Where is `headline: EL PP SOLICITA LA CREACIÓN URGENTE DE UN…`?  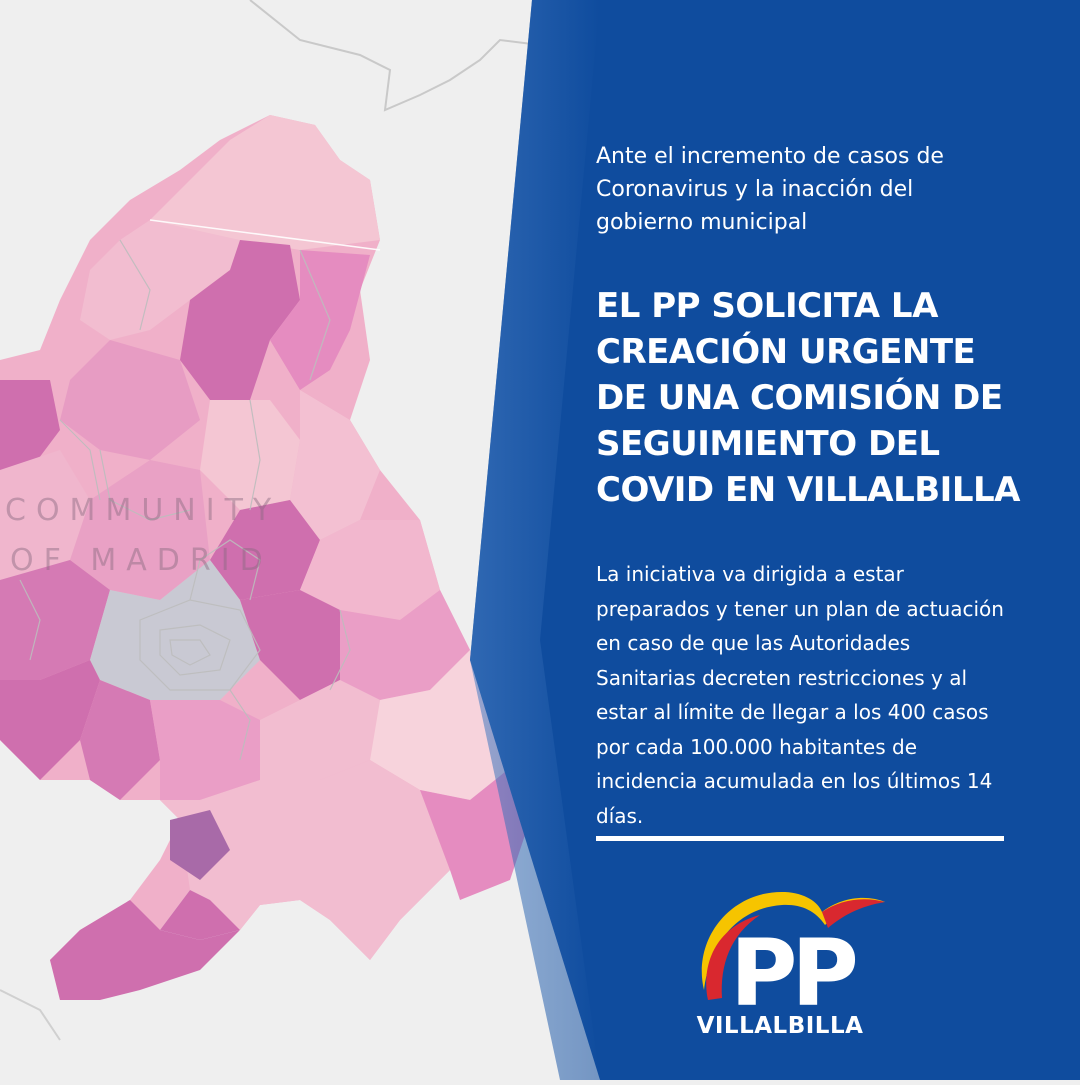 headline: EL PP SOLICITA LA CREACIÓN URGENTE DE UN… is located at coordinates (816, 398).